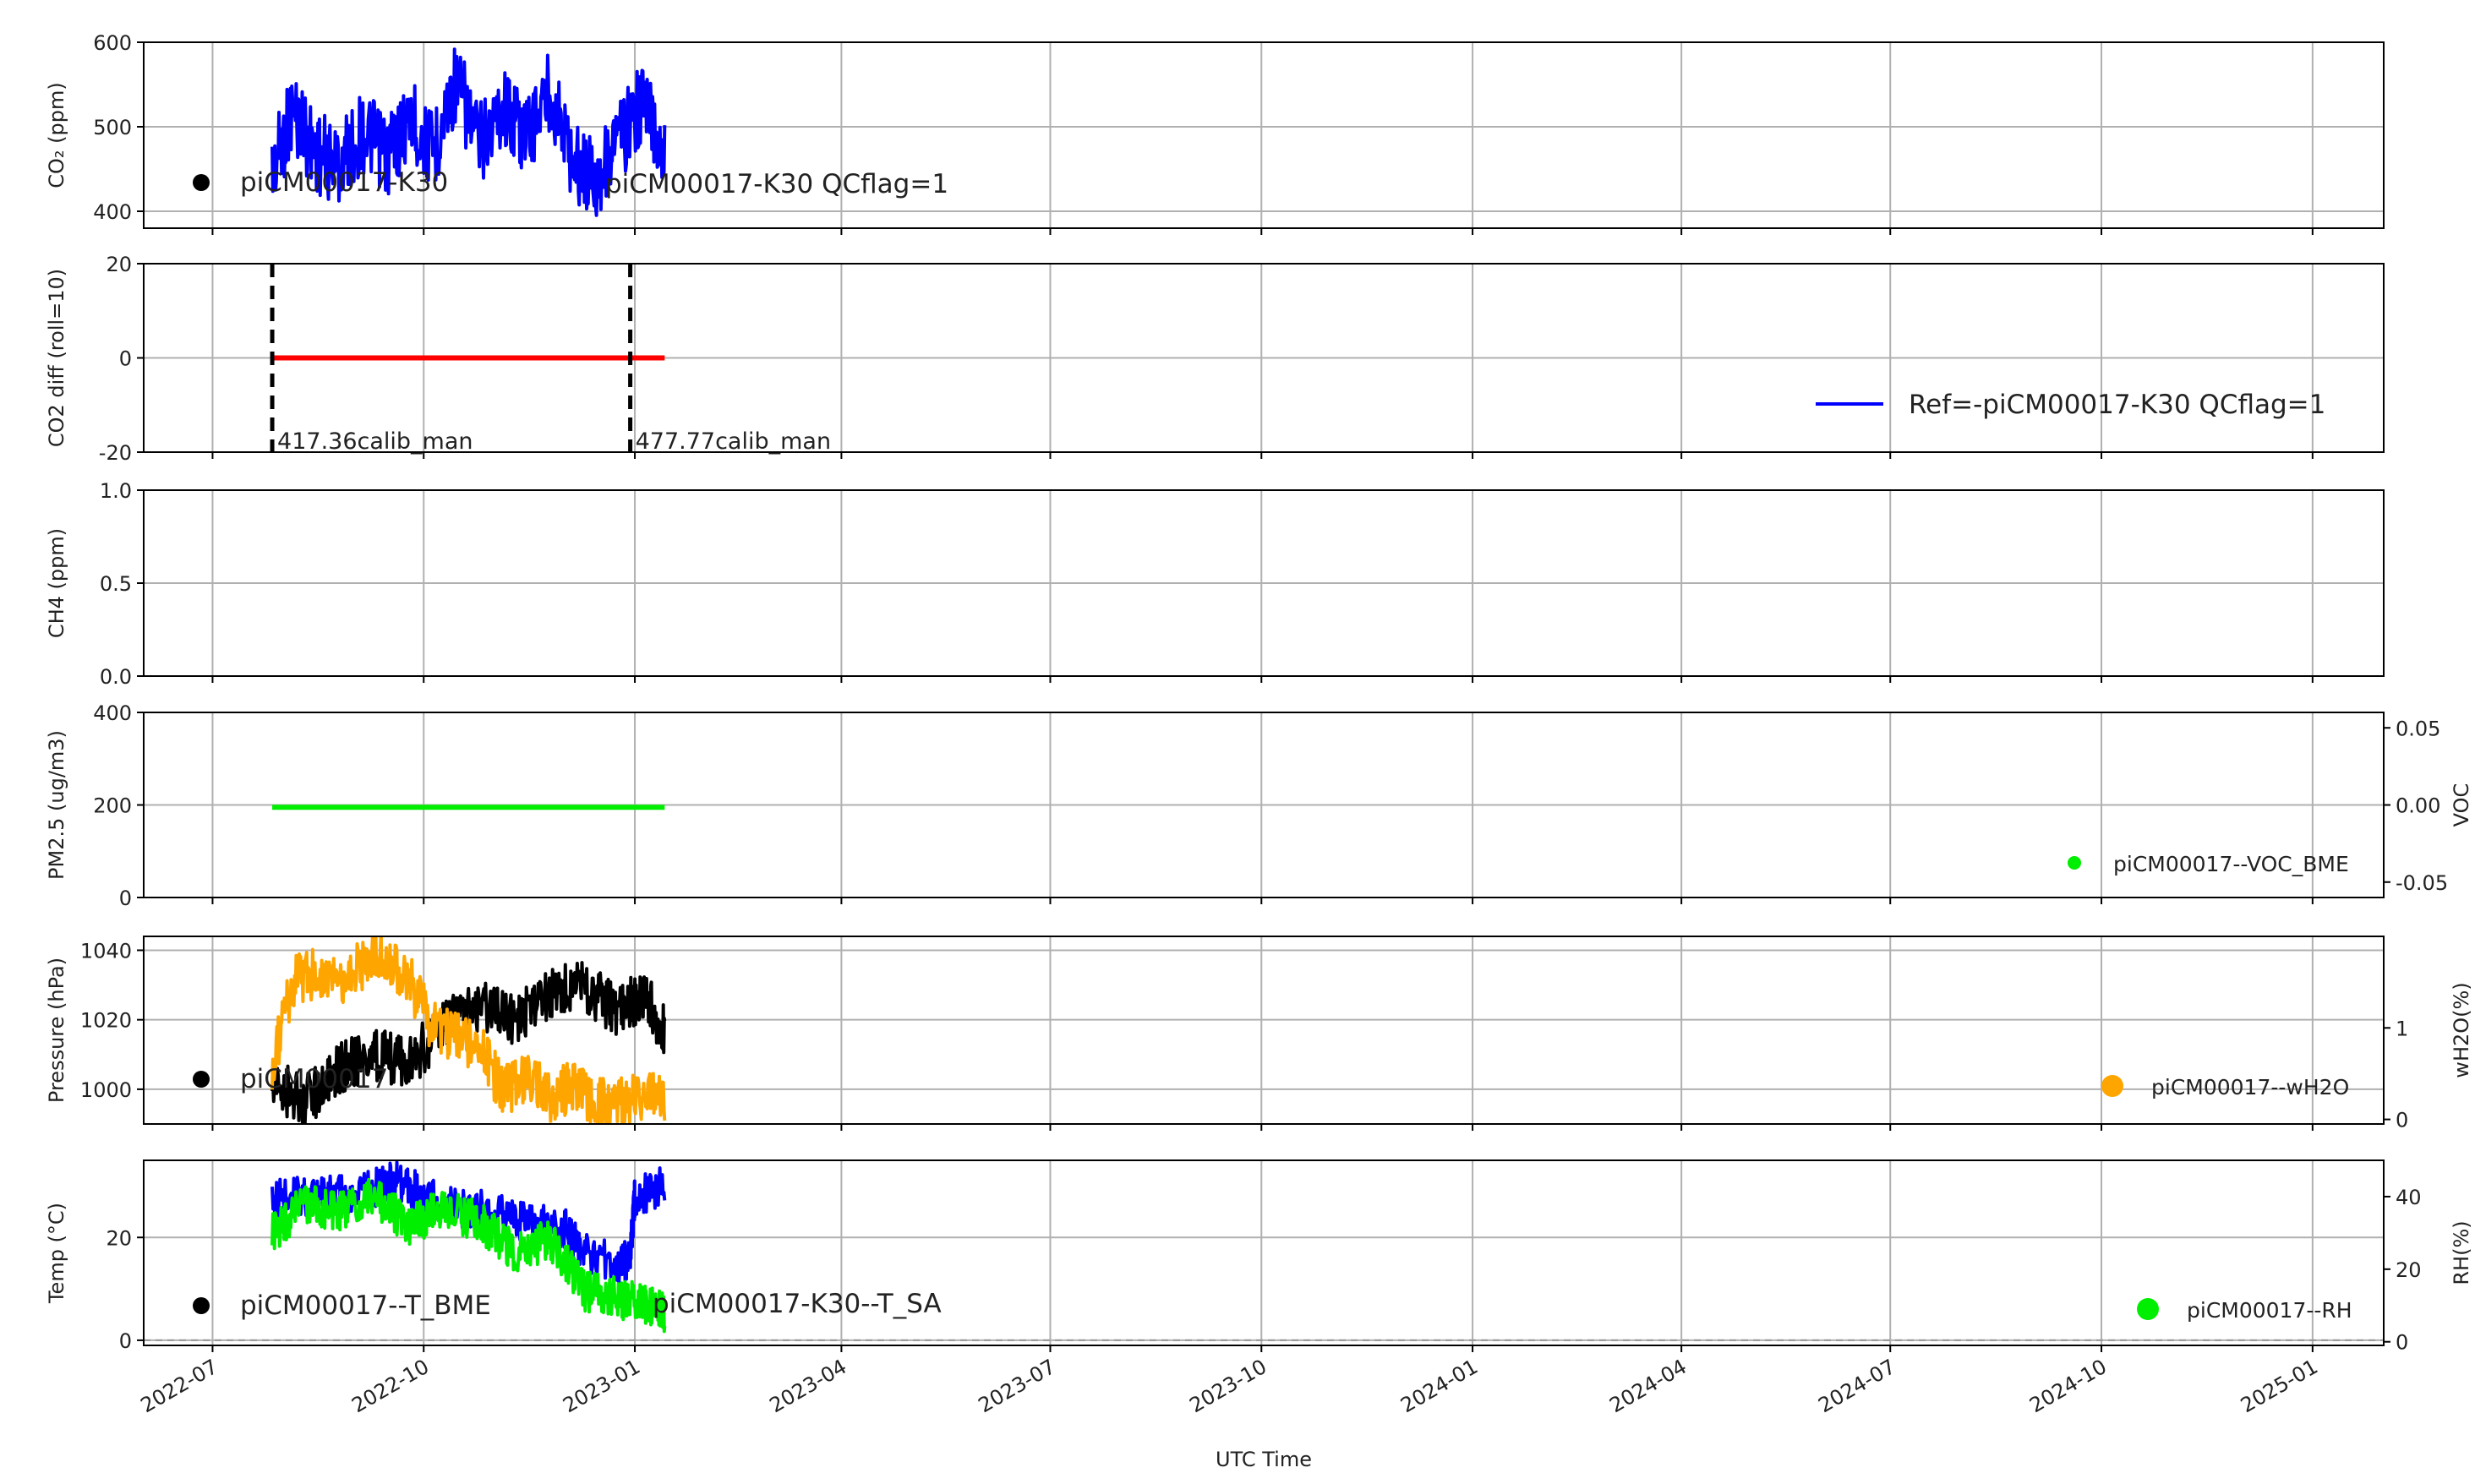 The width and height of the screenshot is (2486, 1484). What do you see at coordinates (2422, 883) in the screenshot?
I see `y2-tick-label: -0.05` at bounding box center [2422, 883].